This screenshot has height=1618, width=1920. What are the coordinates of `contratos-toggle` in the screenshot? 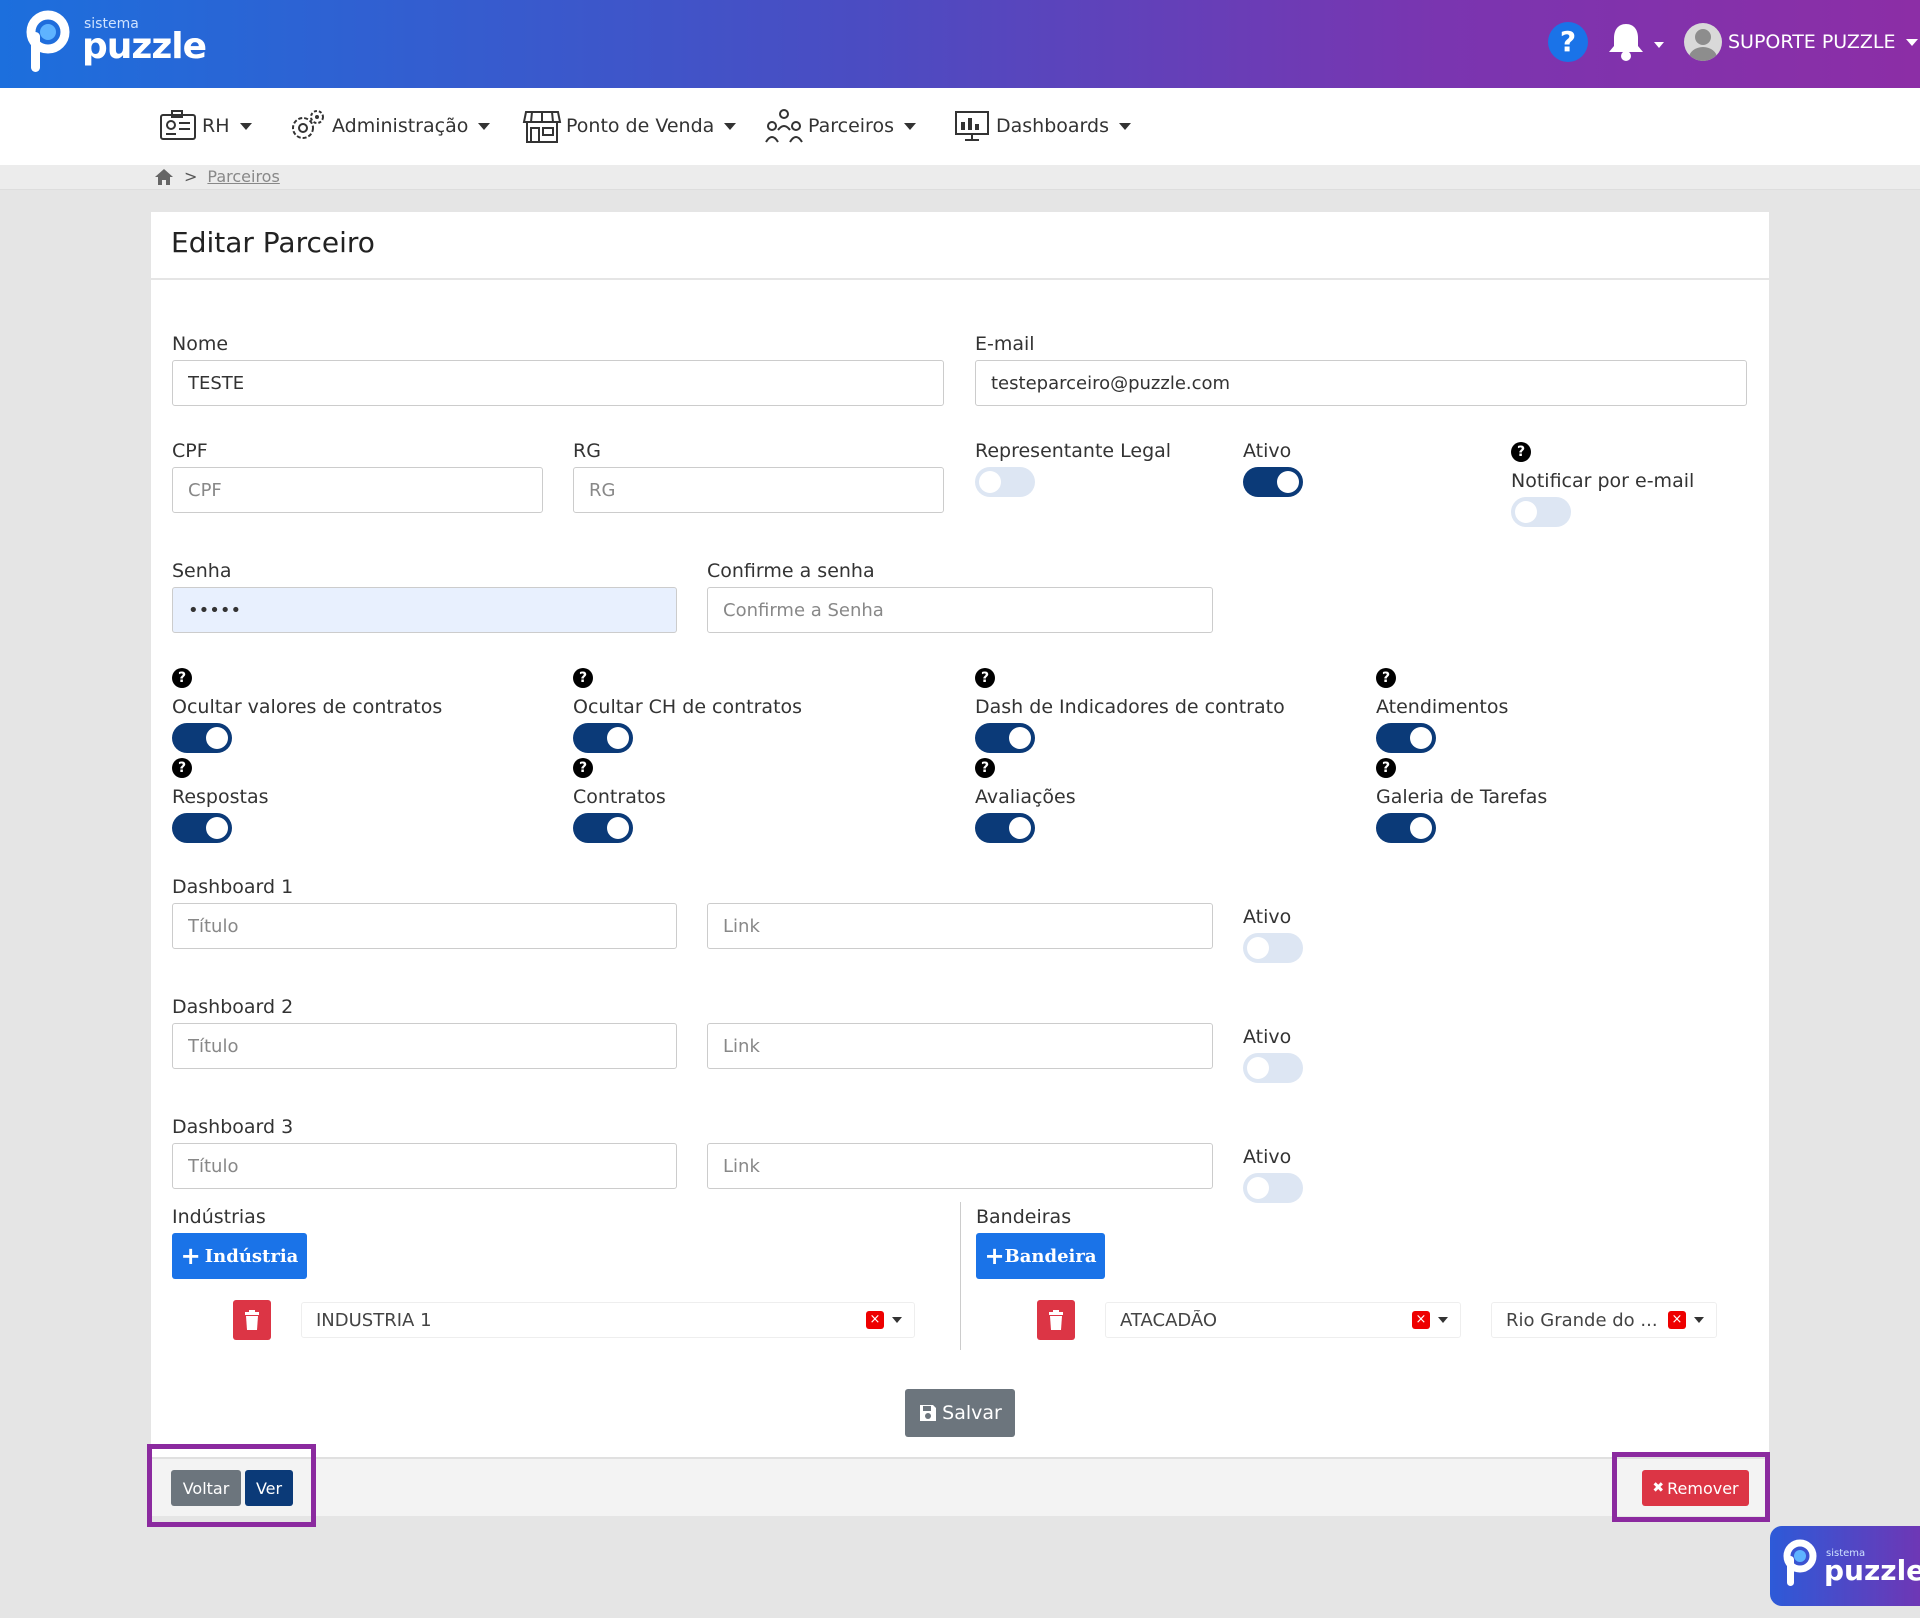 It's located at (603, 828).